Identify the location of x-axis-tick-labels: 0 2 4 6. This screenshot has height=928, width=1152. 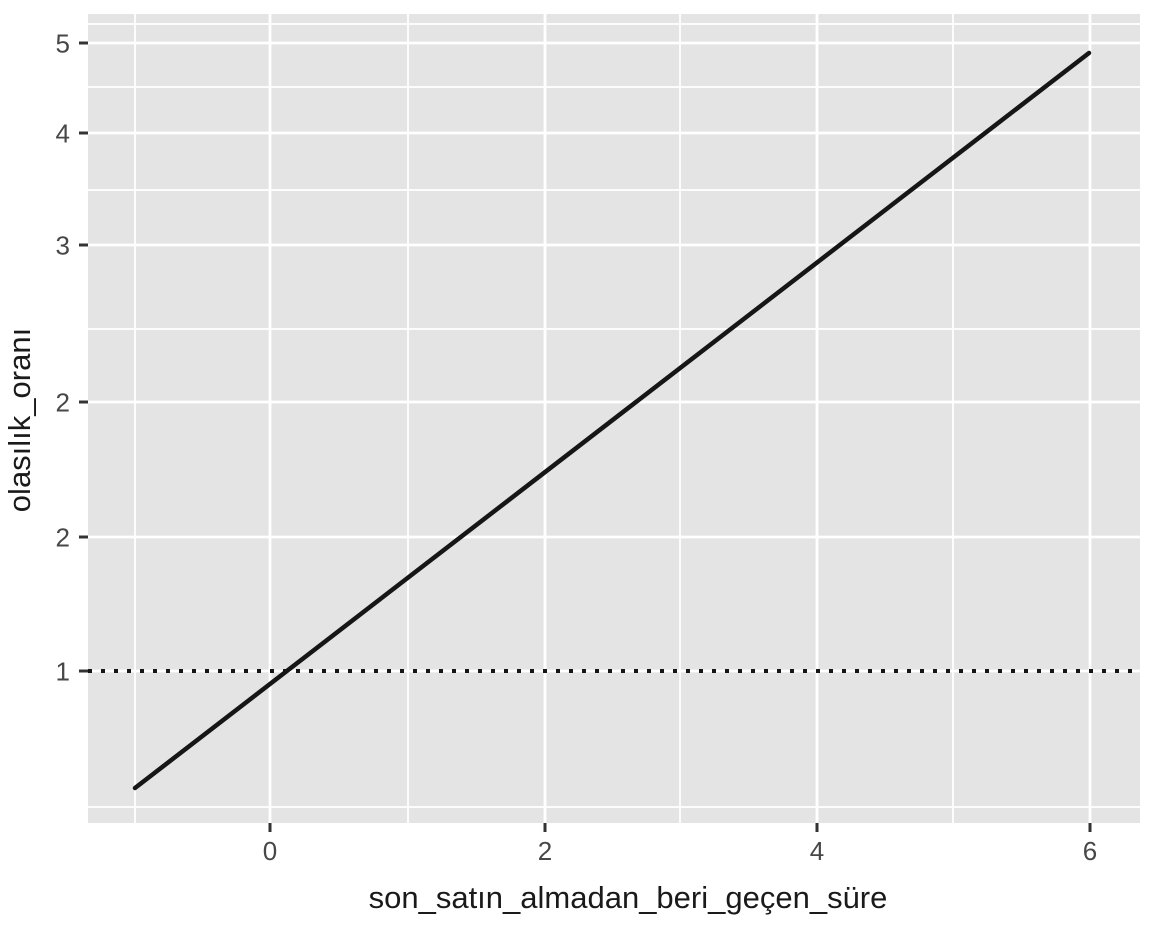
(680, 851).